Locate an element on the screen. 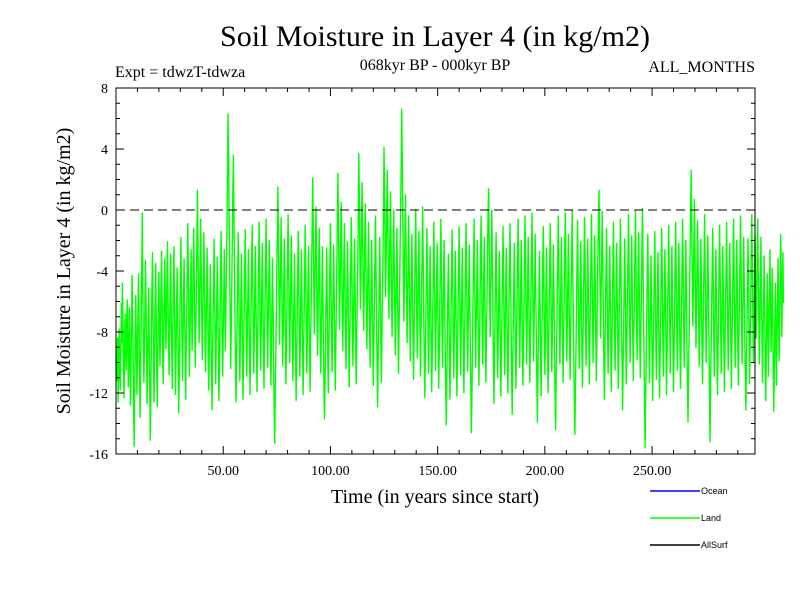  y-tick-label: 4 is located at coordinates (104, 150).